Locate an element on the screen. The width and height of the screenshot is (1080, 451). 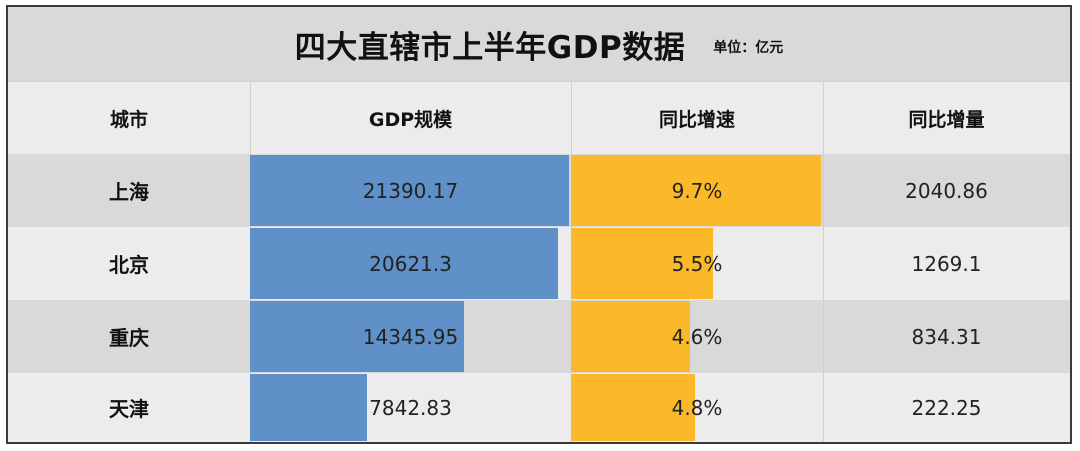
gdp-value: 21390.17 is located at coordinates (410, 190).